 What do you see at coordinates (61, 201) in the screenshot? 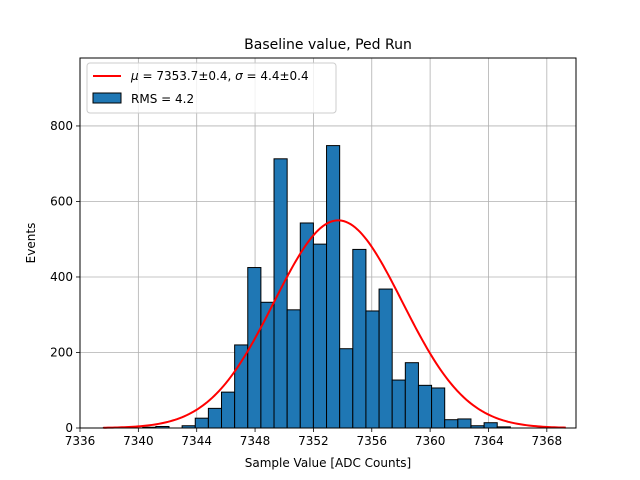
I see `y-tick-label-3: 600` at bounding box center [61, 201].